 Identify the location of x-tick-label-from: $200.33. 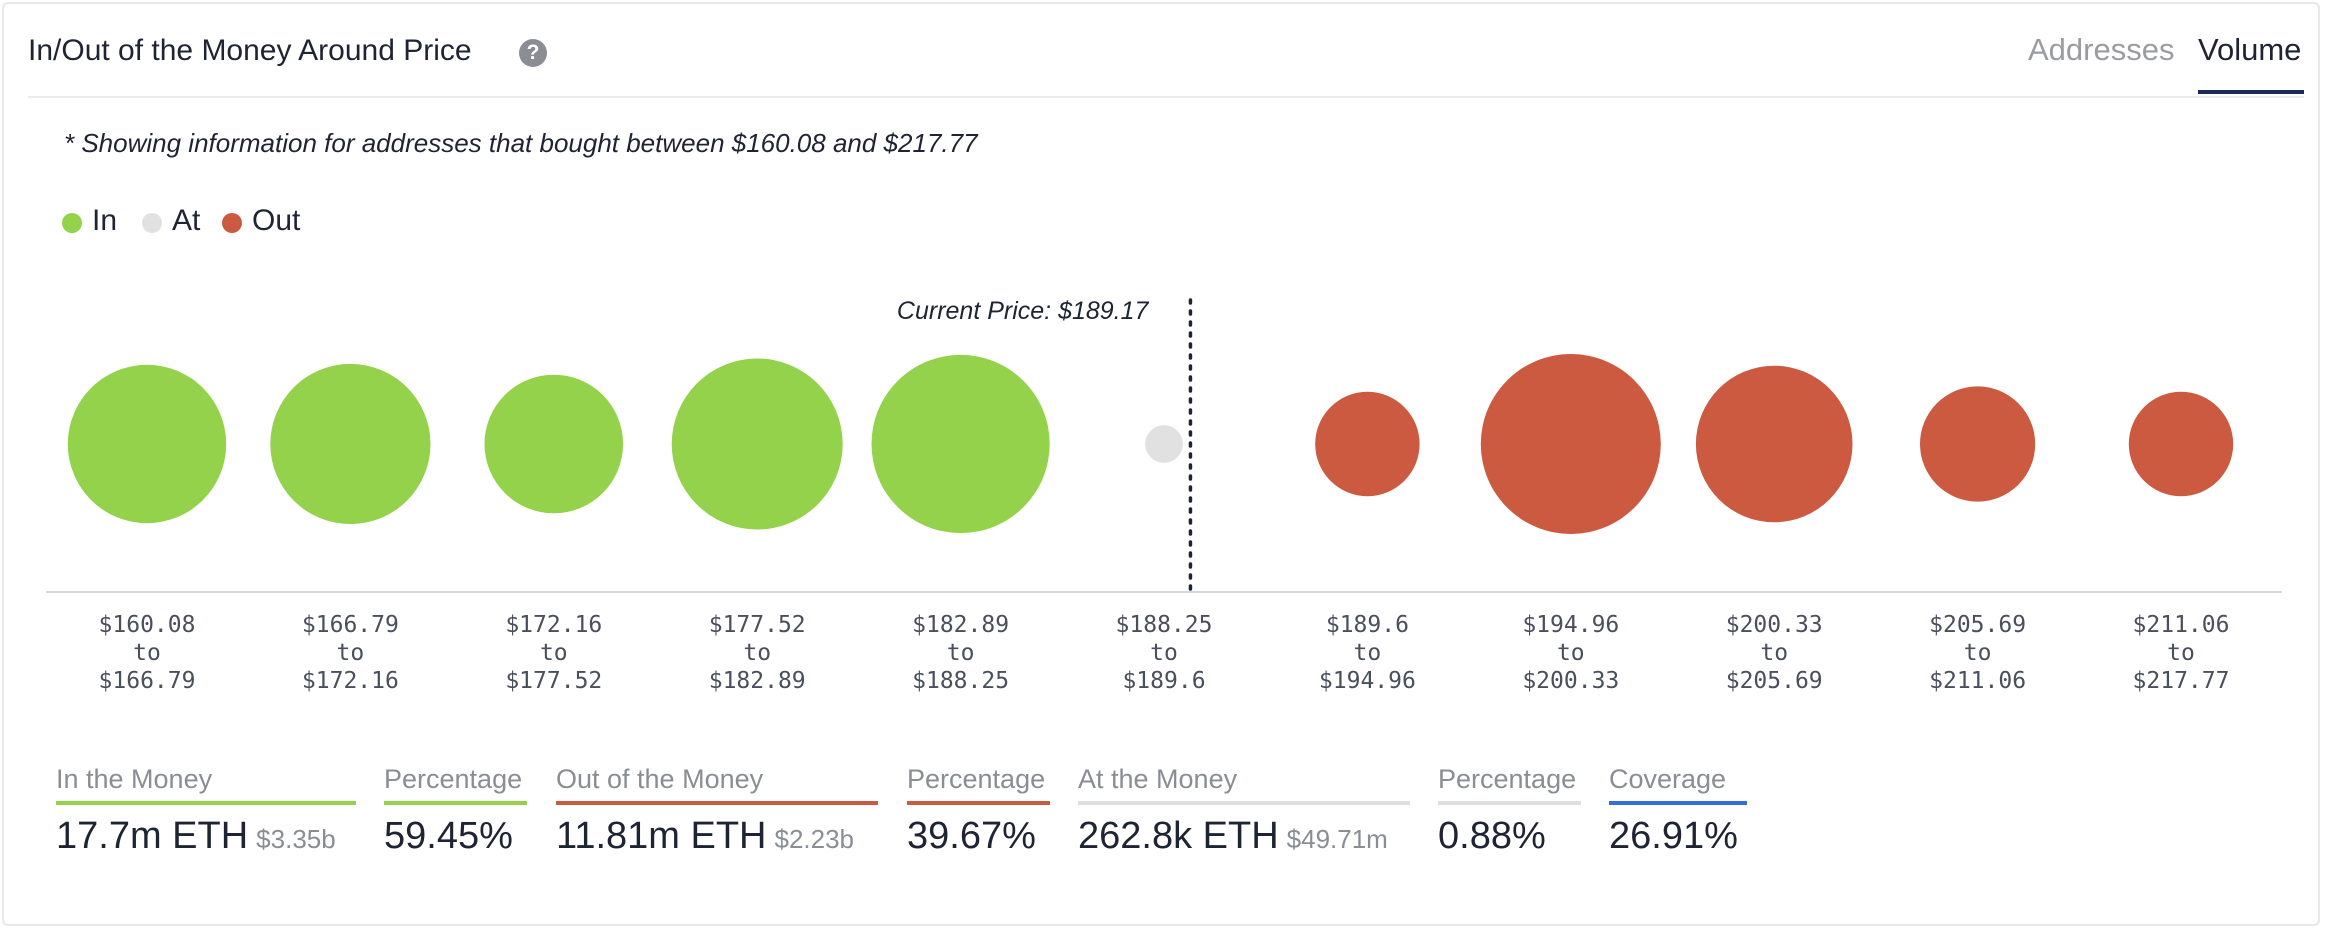
(1774, 625).